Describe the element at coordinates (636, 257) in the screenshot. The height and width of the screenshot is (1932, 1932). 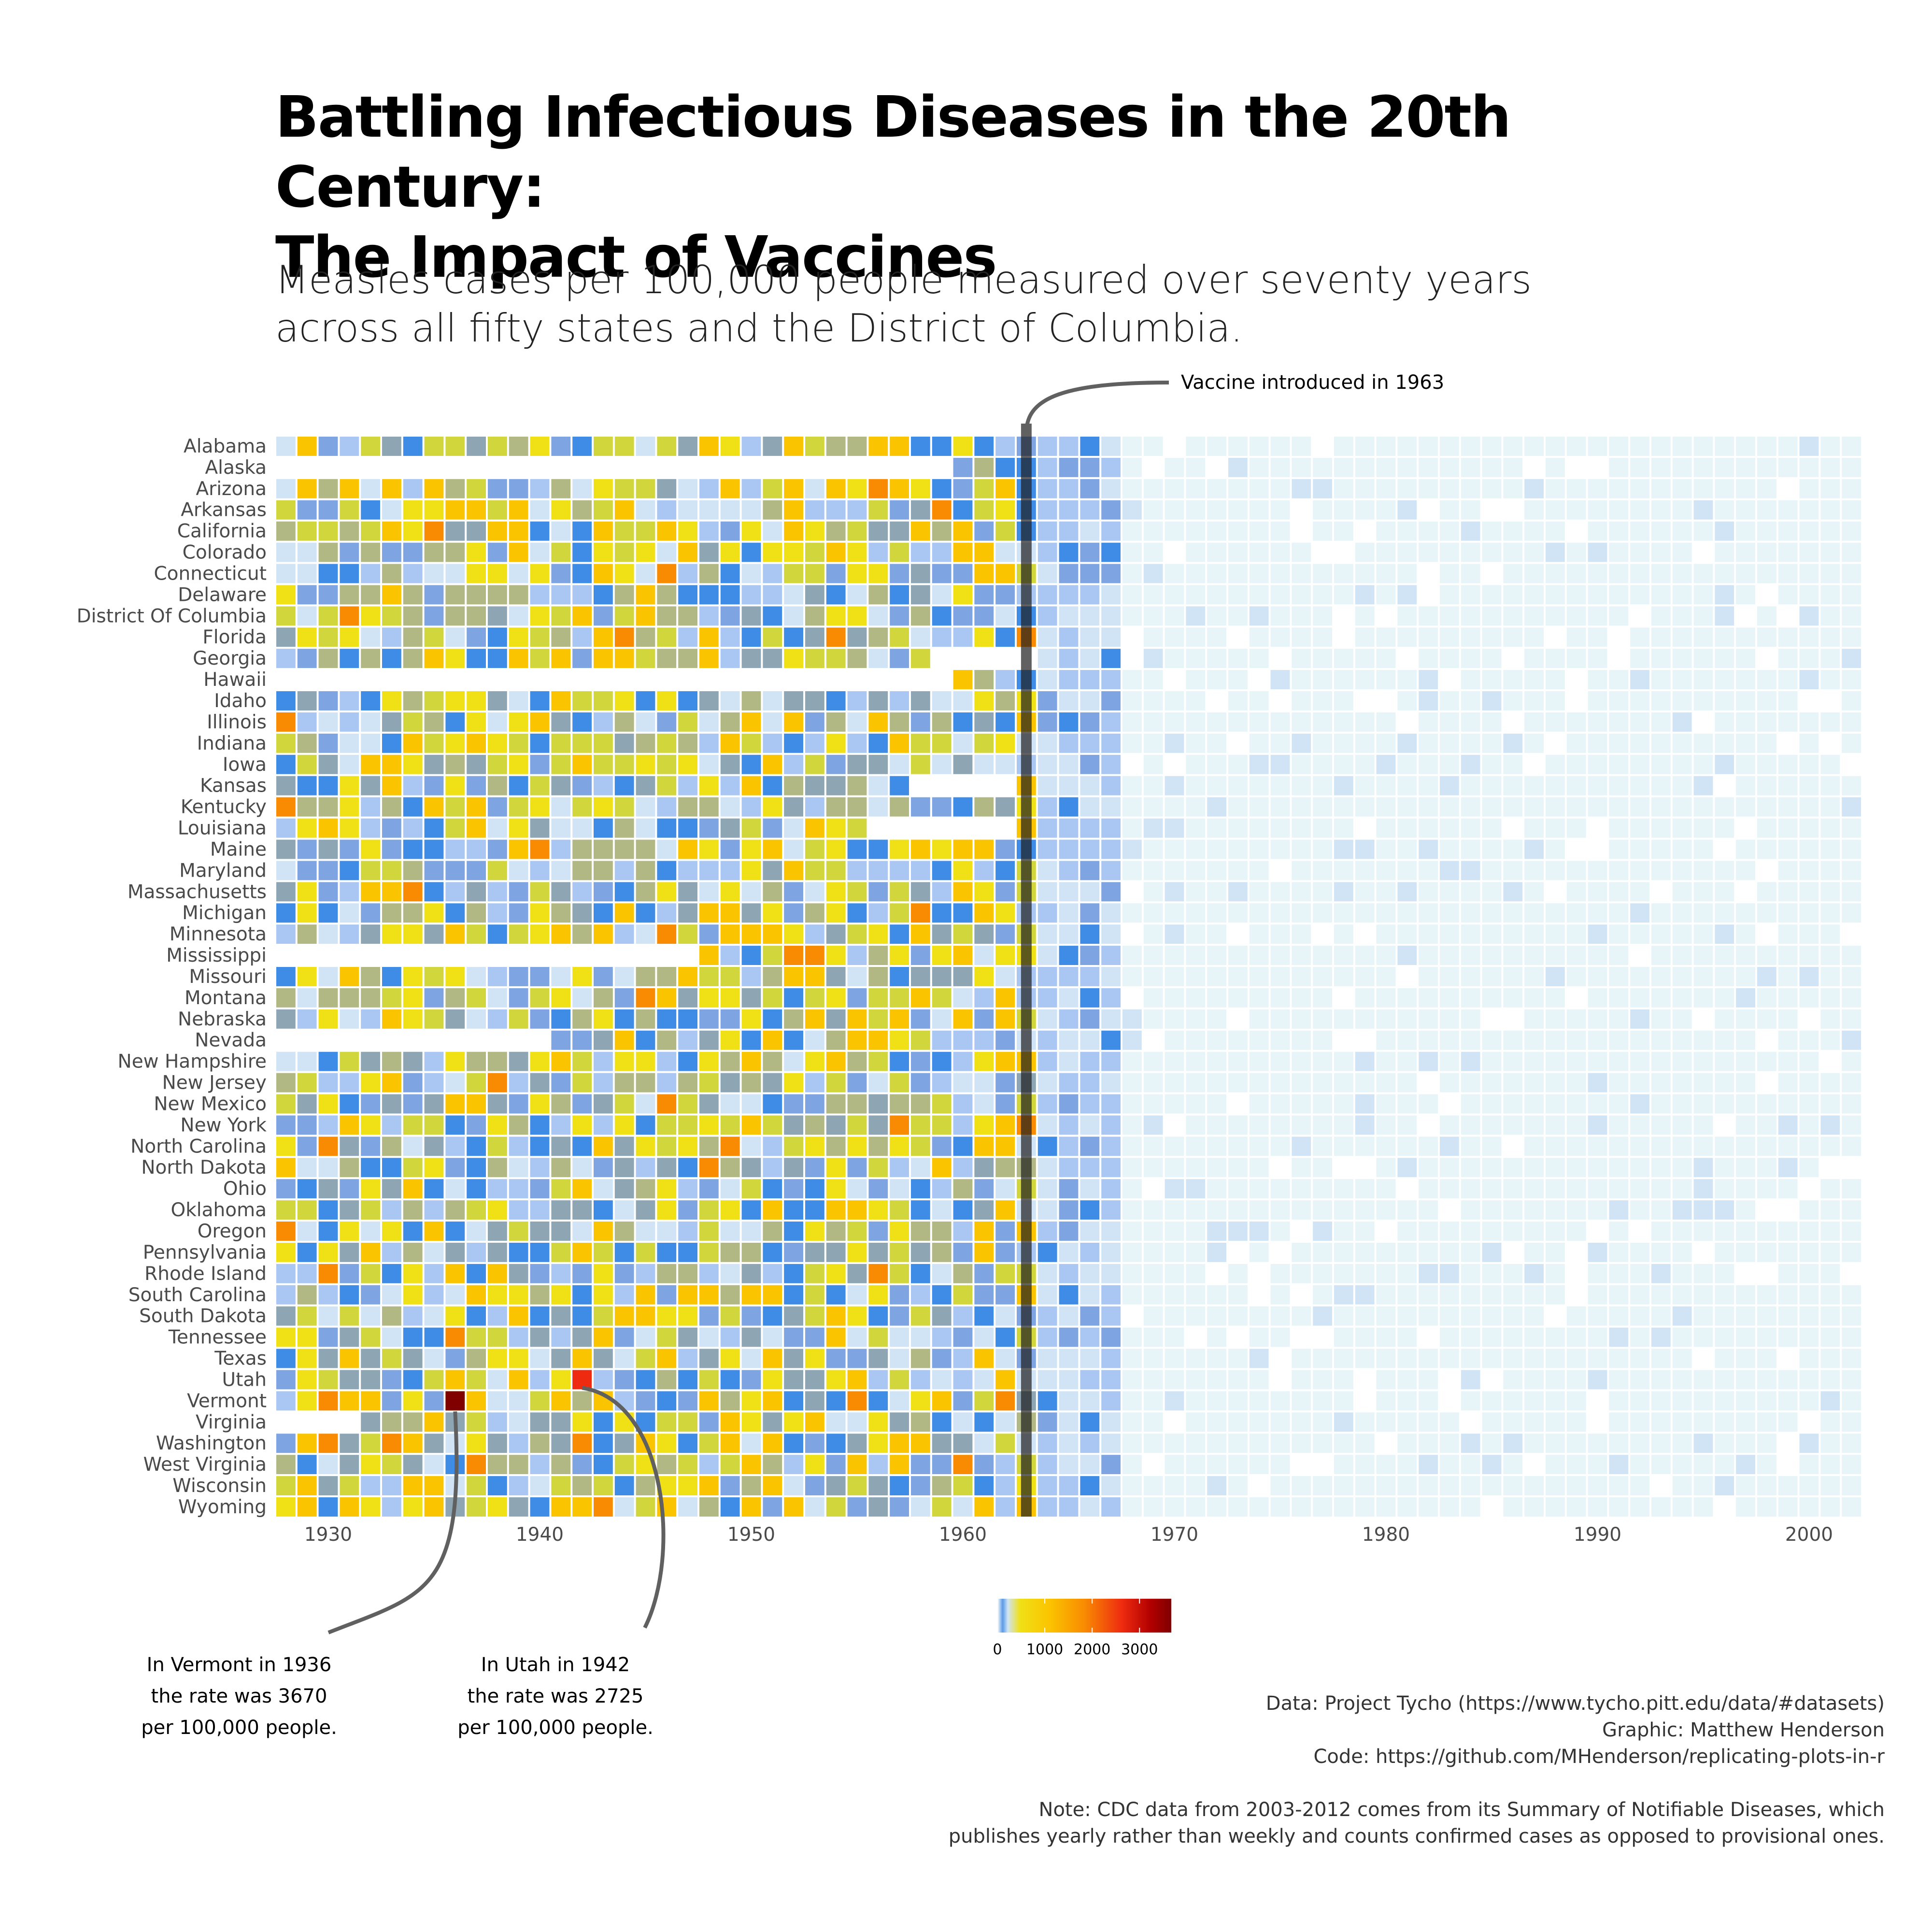
I see `title-line-2: The Impact of Vaccines` at that location.